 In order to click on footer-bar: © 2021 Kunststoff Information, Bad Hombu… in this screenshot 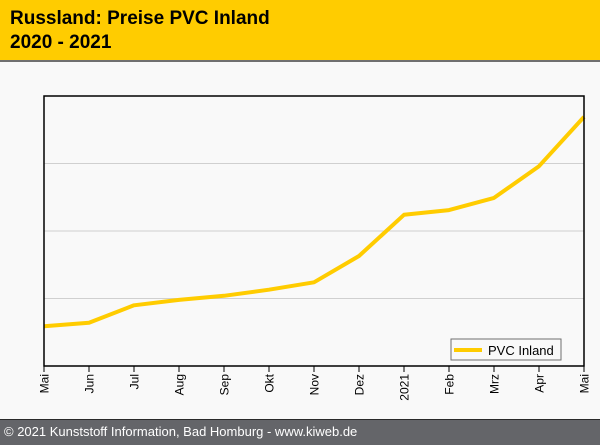, I will do `click(300, 432)`.